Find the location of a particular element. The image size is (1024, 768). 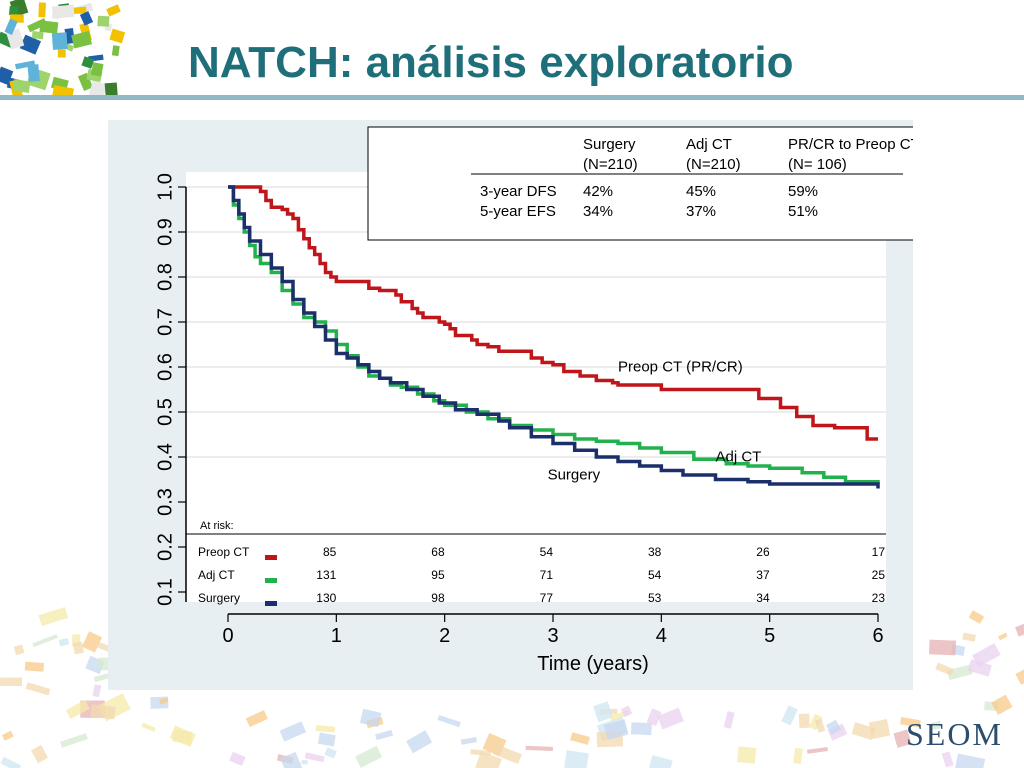

summary-col-header: Surgery is located at coordinates (609, 144).